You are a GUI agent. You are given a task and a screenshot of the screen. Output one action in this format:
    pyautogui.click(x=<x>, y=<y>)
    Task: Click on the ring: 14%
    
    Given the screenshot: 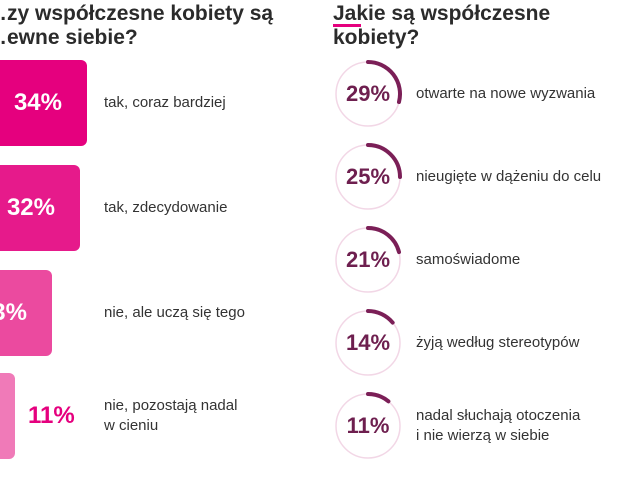 What is the action you would take?
    pyautogui.click(x=368, y=343)
    